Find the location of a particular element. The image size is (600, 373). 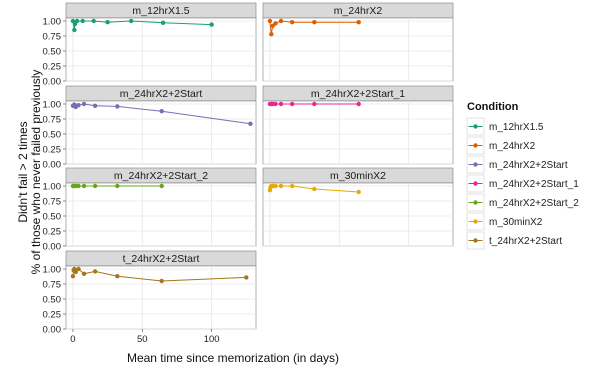

legend-label: m_24hrX2+2Start_1 is located at coordinates (534, 184).